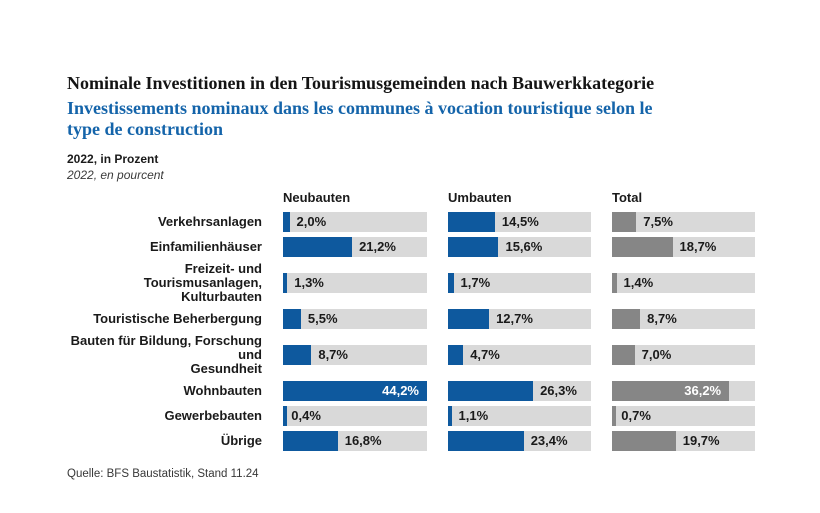  I want to click on bar-value: 4,7%, so click(485, 354).